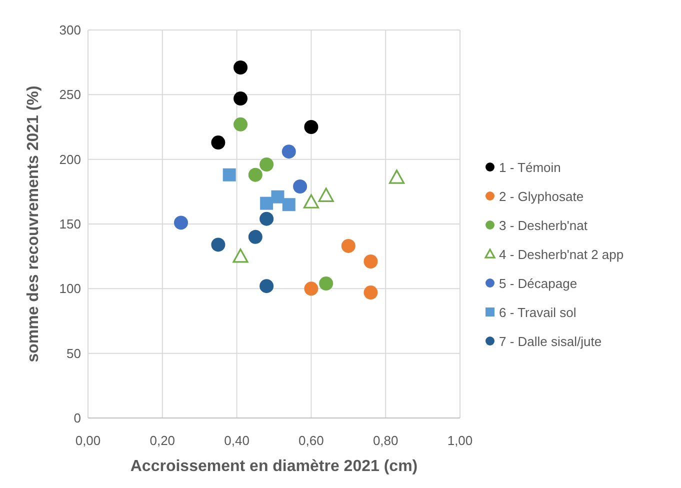  Describe the element at coordinates (70, 30) in the screenshot. I see `y-tick-label: 300` at that location.